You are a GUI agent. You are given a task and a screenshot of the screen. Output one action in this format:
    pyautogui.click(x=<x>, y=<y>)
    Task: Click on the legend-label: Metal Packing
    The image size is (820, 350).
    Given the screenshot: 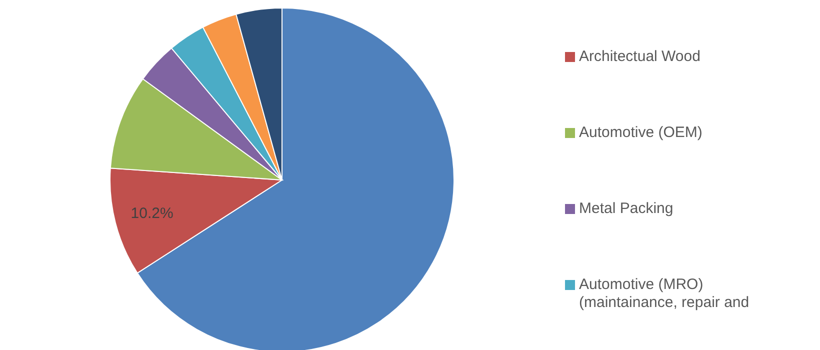 What is the action you would take?
    pyautogui.click(x=626, y=209)
    